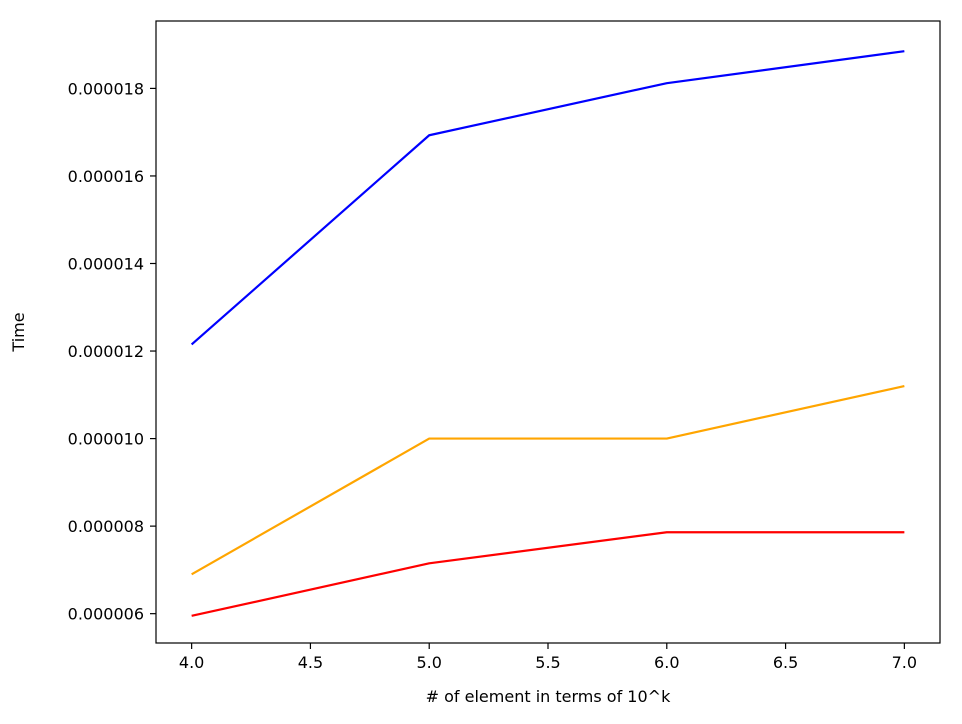 This screenshot has height=724, width=962. Describe the element at coordinates (106, 614) in the screenshot. I see `y-tick-label: 0.000006` at that location.